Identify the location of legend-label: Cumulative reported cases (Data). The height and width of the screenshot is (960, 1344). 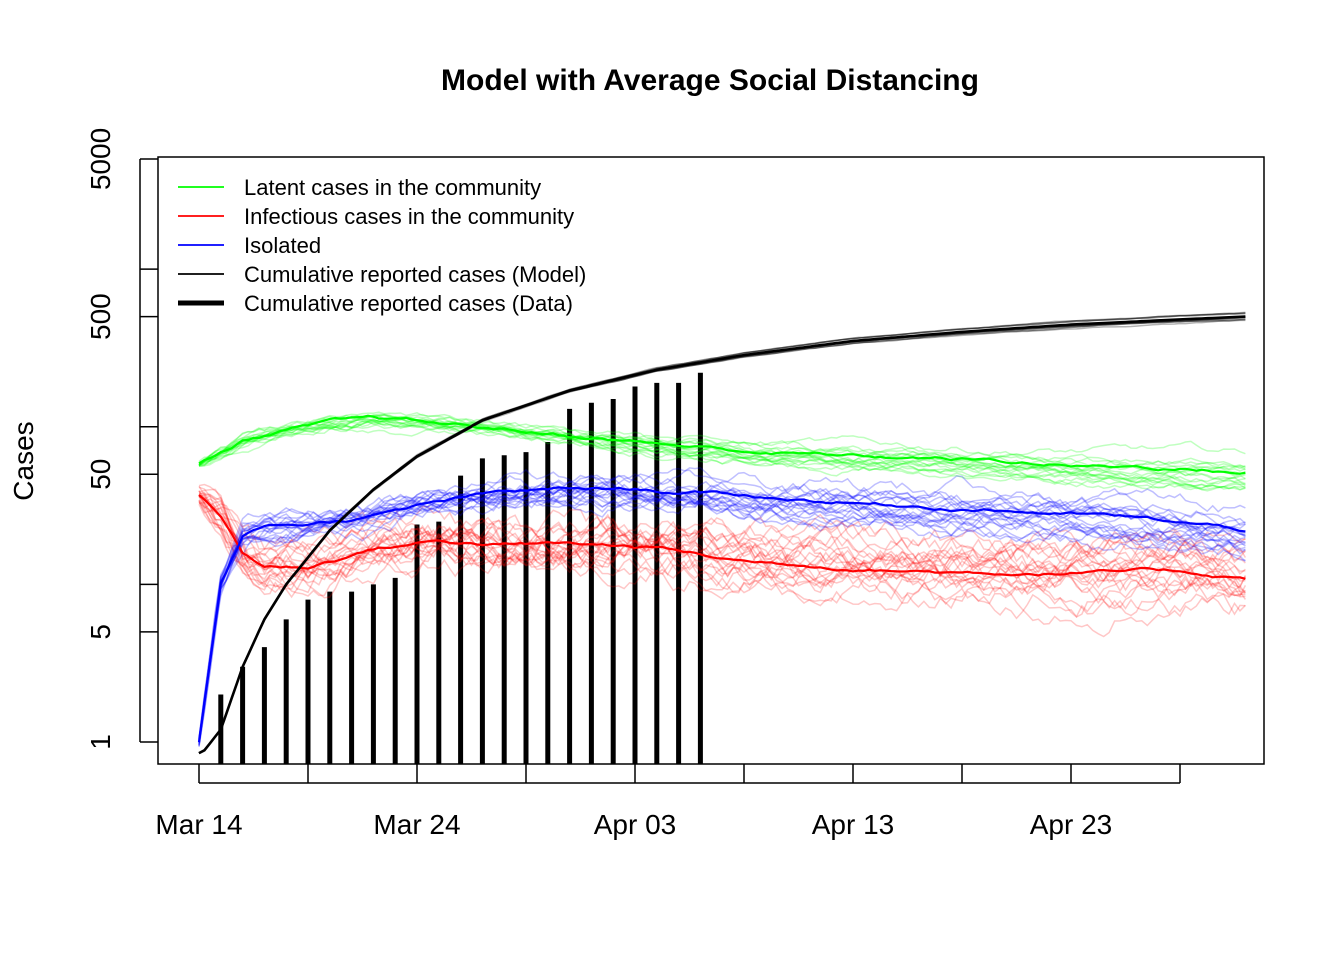
(408, 303).